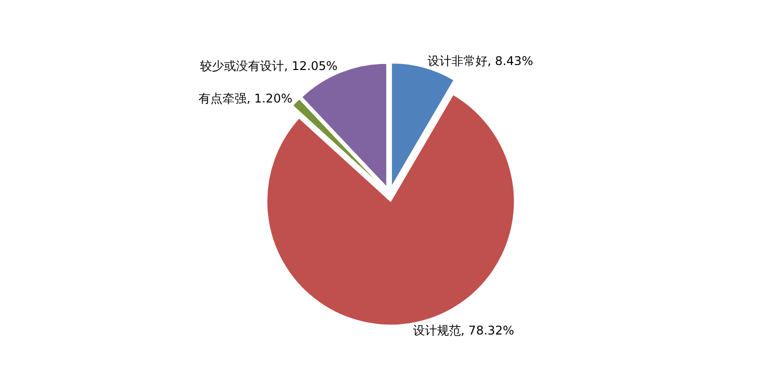 The height and width of the screenshot is (378, 779). What do you see at coordinates (463, 331) in the screenshot?
I see `slice-label: 设计规范, 78.32%` at bounding box center [463, 331].